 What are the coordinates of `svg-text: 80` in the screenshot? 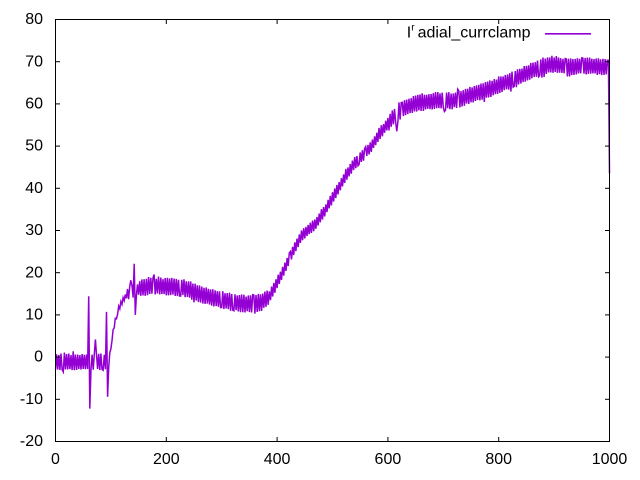 It's located at (34, 19).